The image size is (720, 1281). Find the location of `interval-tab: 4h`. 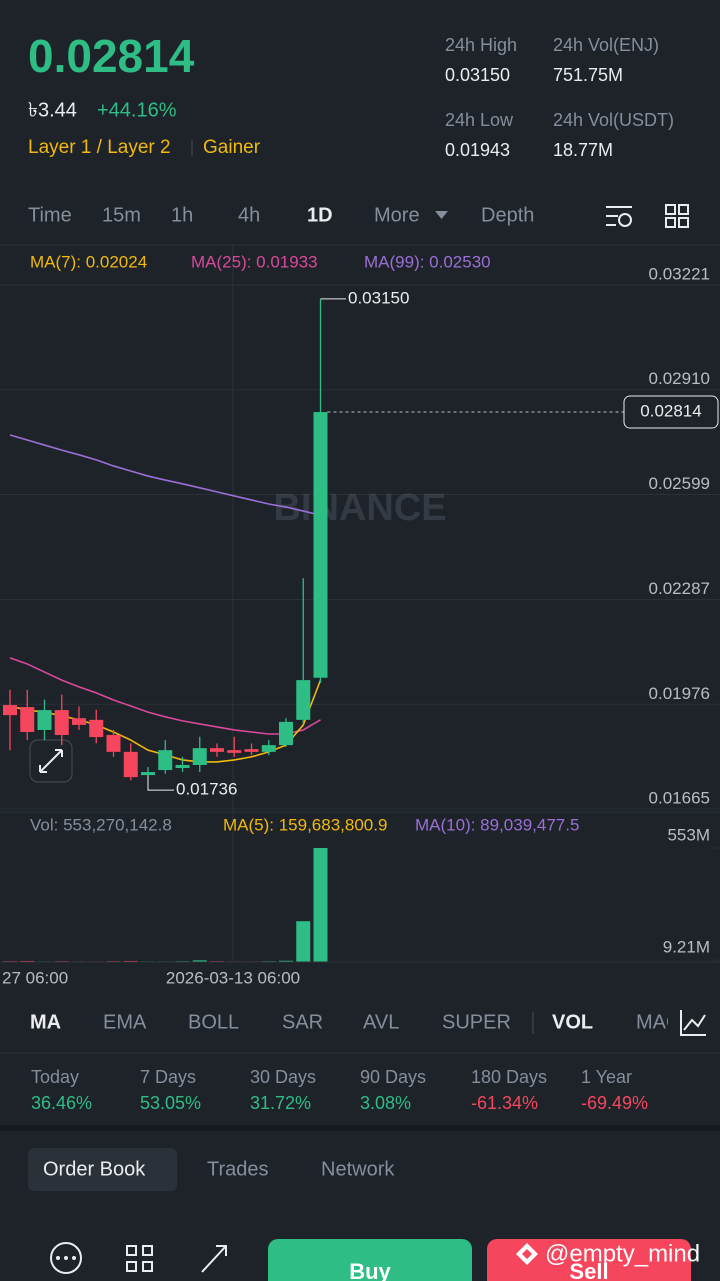

interval-tab: 4h is located at coordinates (249, 215).